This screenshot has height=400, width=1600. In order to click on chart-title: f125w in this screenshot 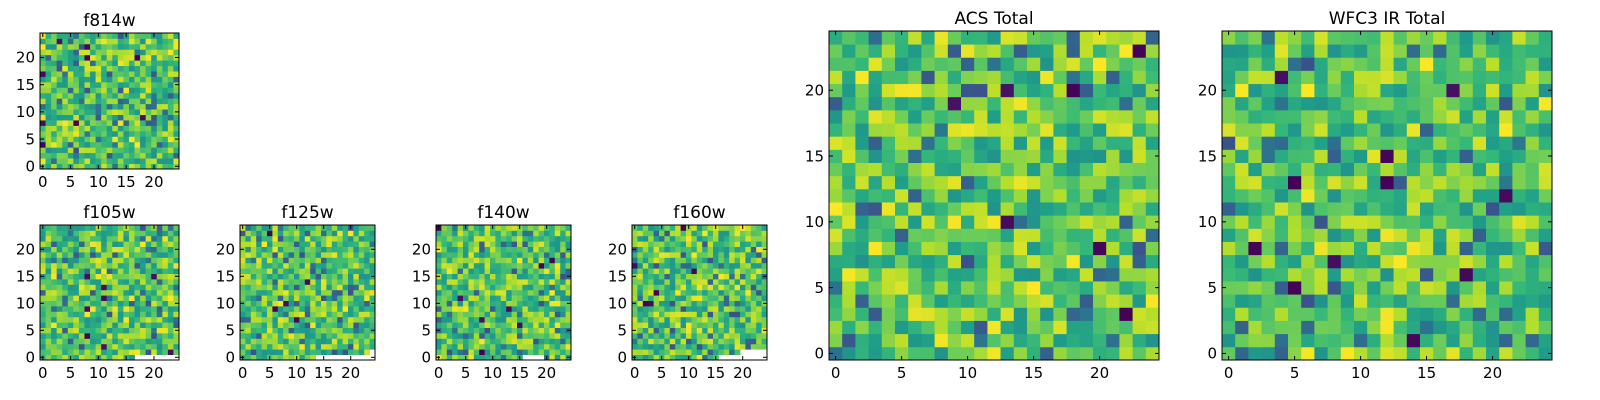, I will do `click(307, 213)`.